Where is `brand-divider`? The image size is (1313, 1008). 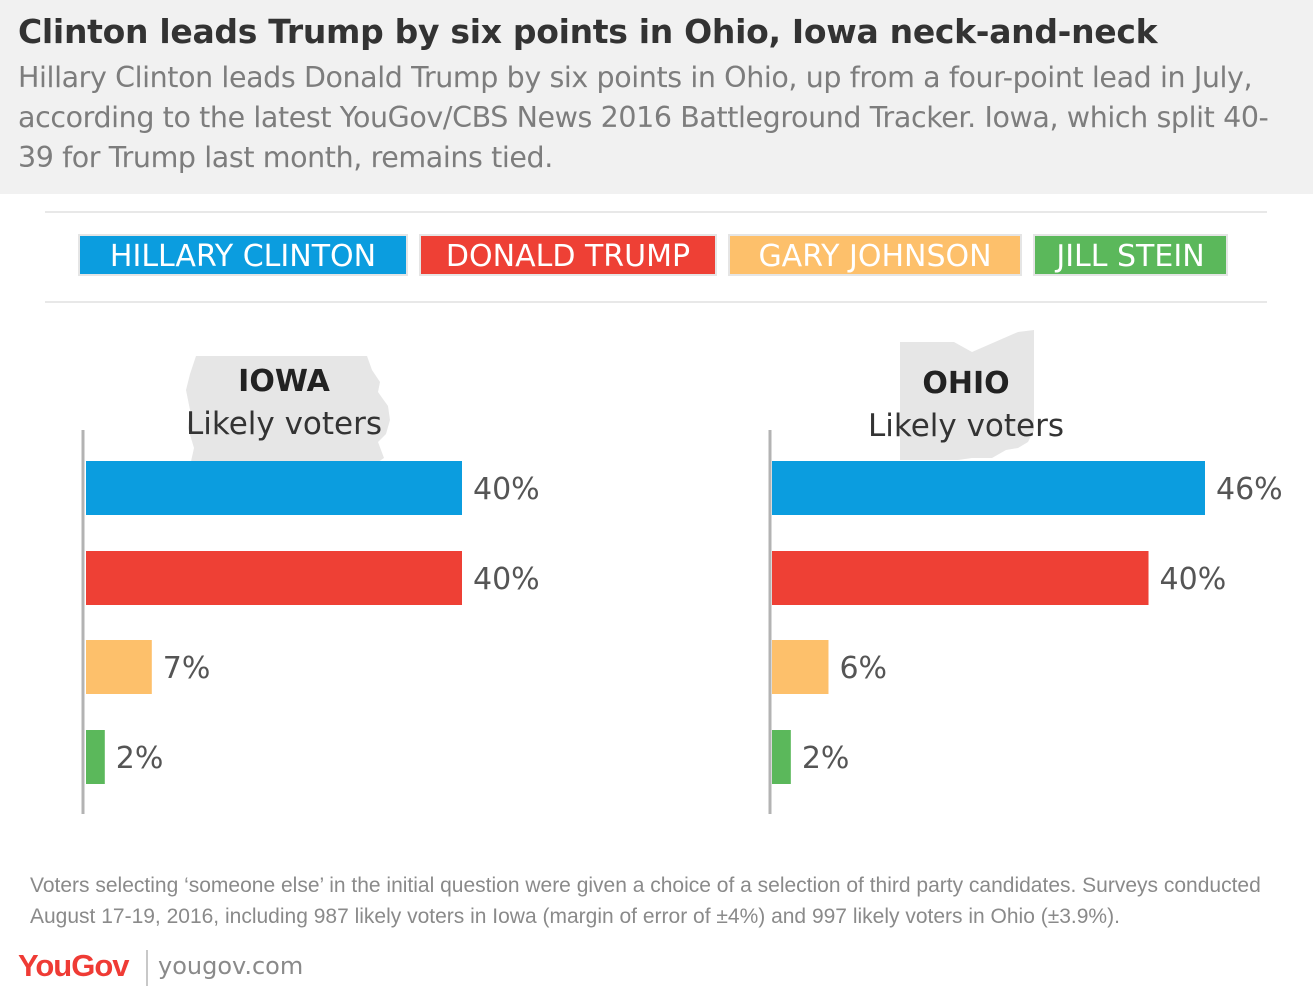
brand-divider is located at coordinates (147, 968).